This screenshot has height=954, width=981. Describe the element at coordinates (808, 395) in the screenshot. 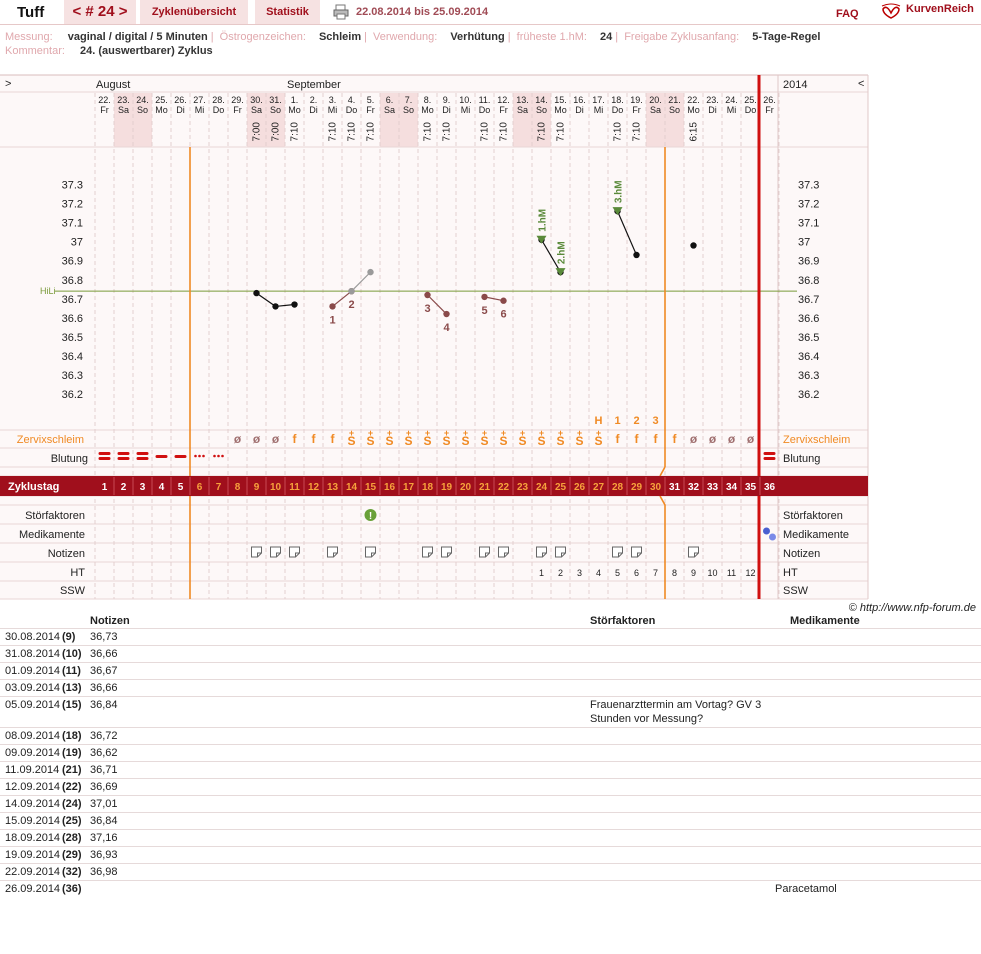

I see `y-tick-label-right: 36.2` at that location.